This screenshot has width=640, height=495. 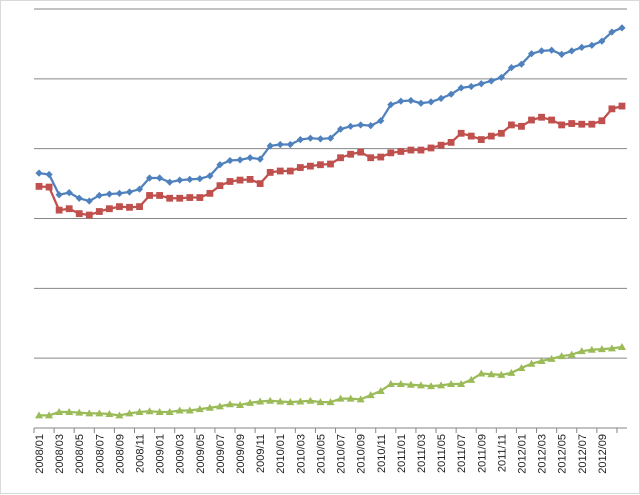 What do you see at coordinates (80, 454) in the screenshot?
I see `x-tick-label: 2008/05` at bounding box center [80, 454].